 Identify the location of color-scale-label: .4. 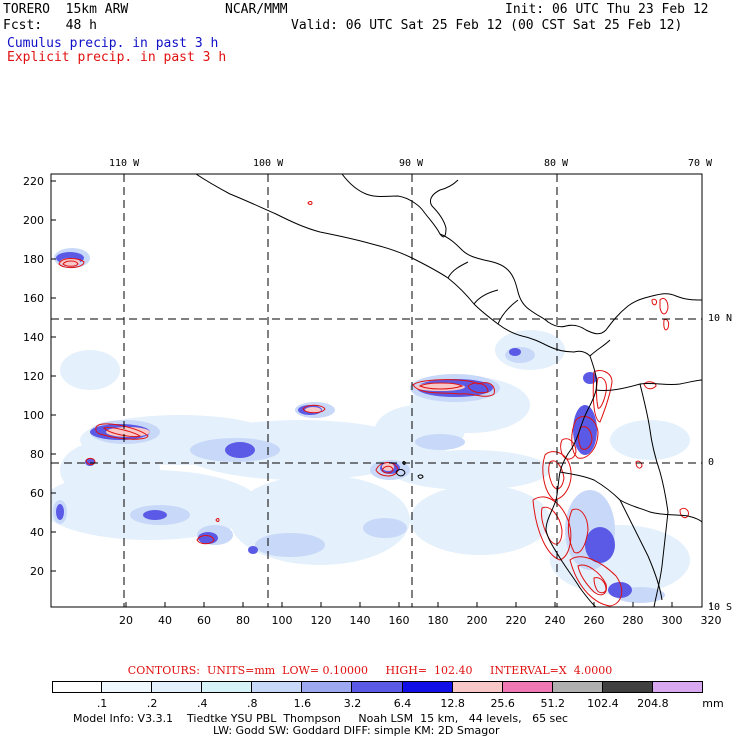
(202, 703).